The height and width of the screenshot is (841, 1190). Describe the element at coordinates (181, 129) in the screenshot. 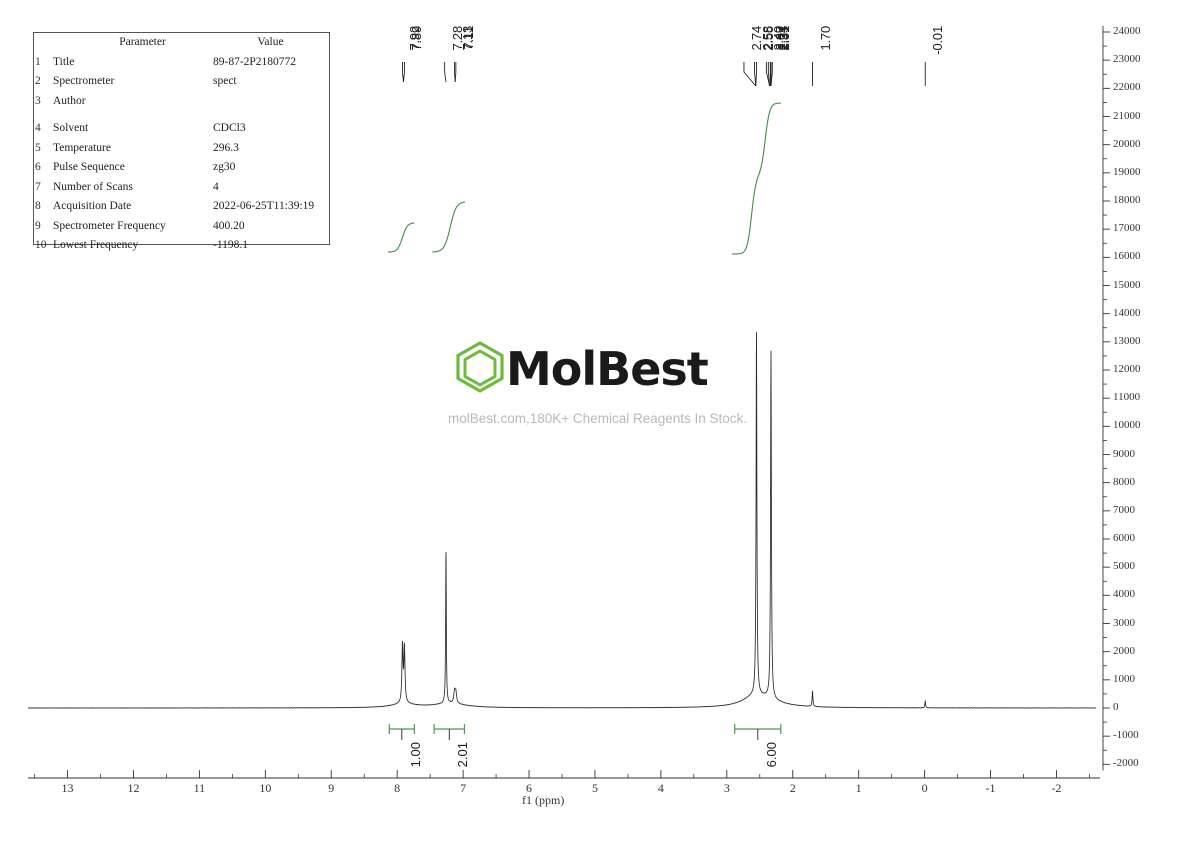

I see `table-row: 4 Solvent CDCl3` at that location.